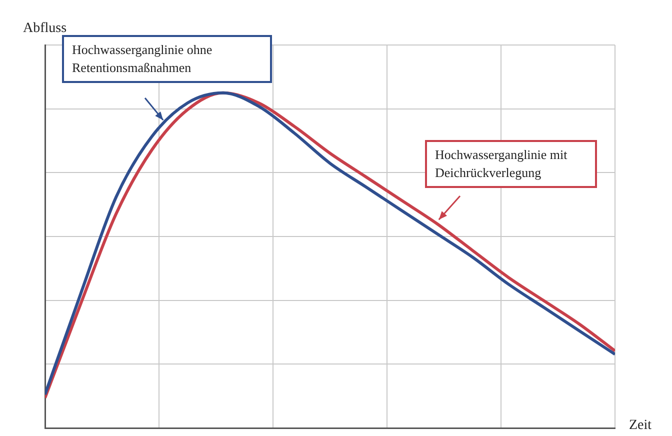  What do you see at coordinates (640, 426) in the screenshot?
I see `x-axis-title: Zeit` at bounding box center [640, 426].